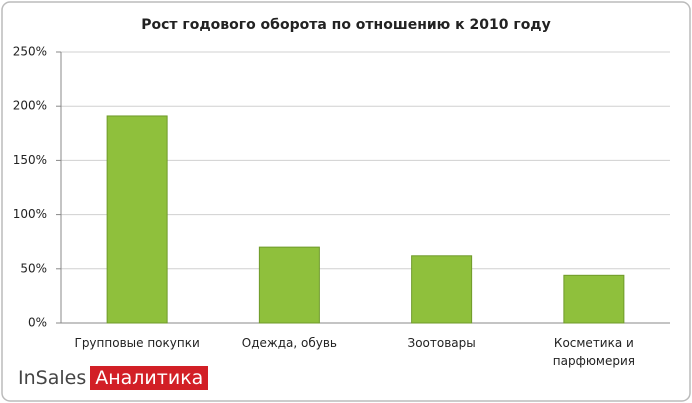 This screenshot has width=692, height=403. Describe the element at coordinates (30, 106) in the screenshot. I see `y-tick-label: 200%` at that location.